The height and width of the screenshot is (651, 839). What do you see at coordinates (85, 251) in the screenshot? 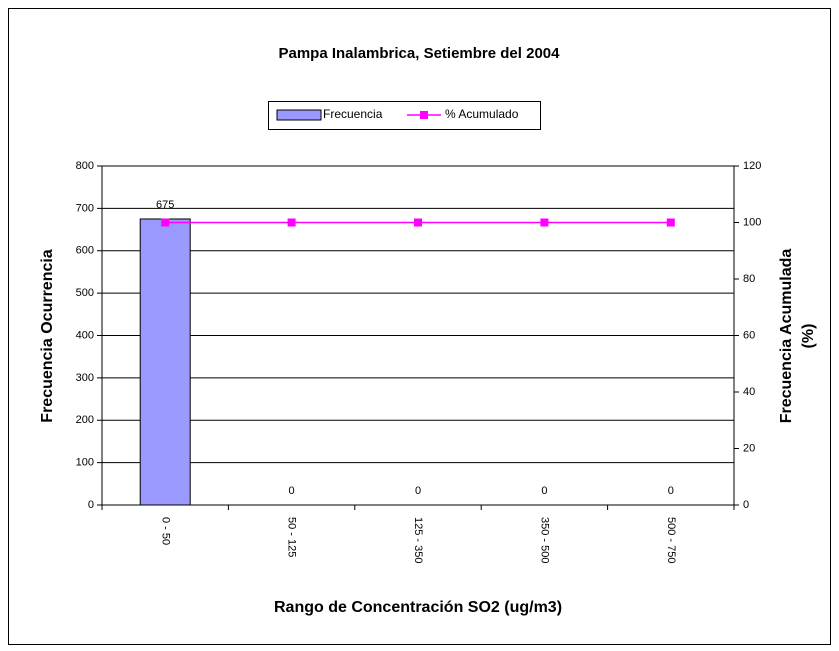
I see `y-tick-label: 600` at bounding box center [85, 251].